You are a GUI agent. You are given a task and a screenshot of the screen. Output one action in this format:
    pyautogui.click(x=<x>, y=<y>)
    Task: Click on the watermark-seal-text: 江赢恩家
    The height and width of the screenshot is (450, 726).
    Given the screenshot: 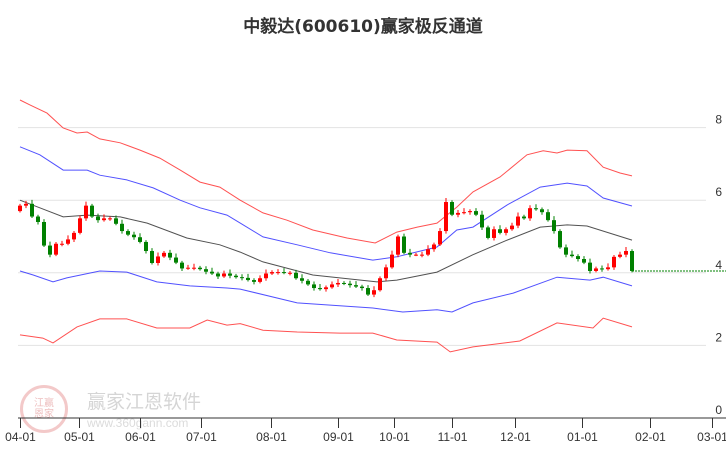 What is the action you would take?
    pyautogui.click(x=44, y=409)
    